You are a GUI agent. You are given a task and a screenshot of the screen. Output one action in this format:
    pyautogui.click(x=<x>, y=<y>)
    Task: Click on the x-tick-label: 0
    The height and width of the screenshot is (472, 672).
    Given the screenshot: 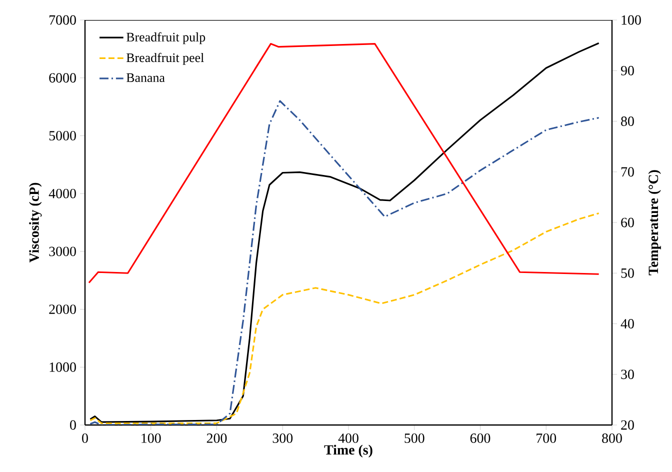 What is the action you would take?
    pyautogui.click(x=85, y=438)
    